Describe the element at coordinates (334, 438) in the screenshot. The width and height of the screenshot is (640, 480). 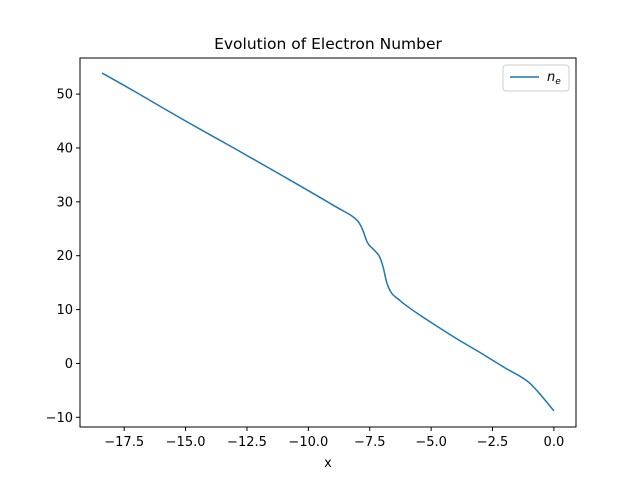
I see `x-axis-ticks: −17.5 −15.0 −12.5 −10.0 −7.5 −5.0 −2.5 0.0` at that location.